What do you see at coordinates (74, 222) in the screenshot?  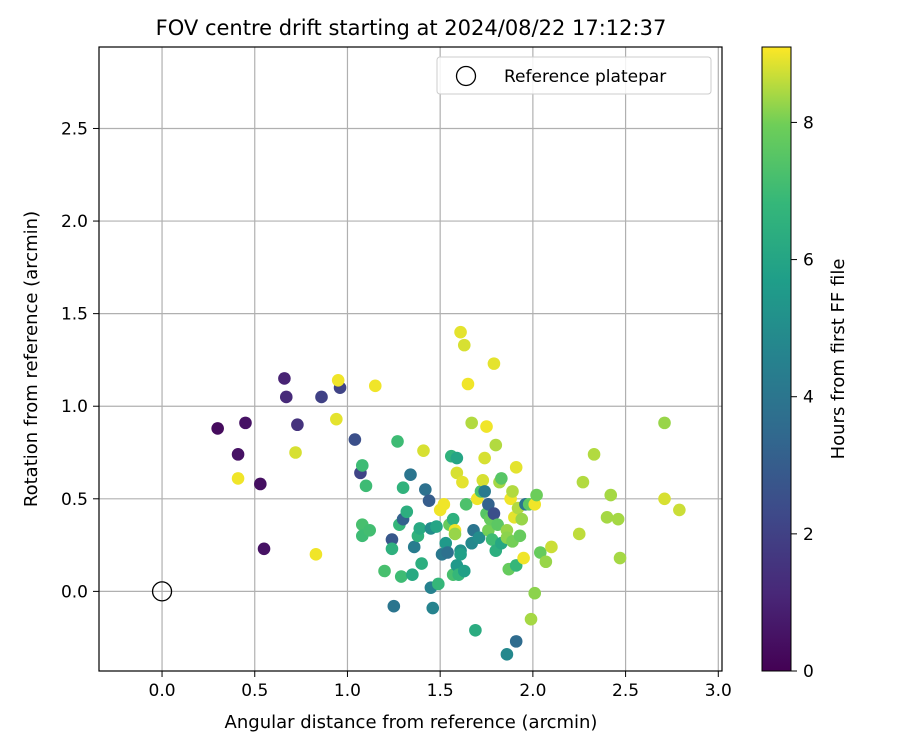 I see `y-tick-label: 2.0` at bounding box center [74, 222].